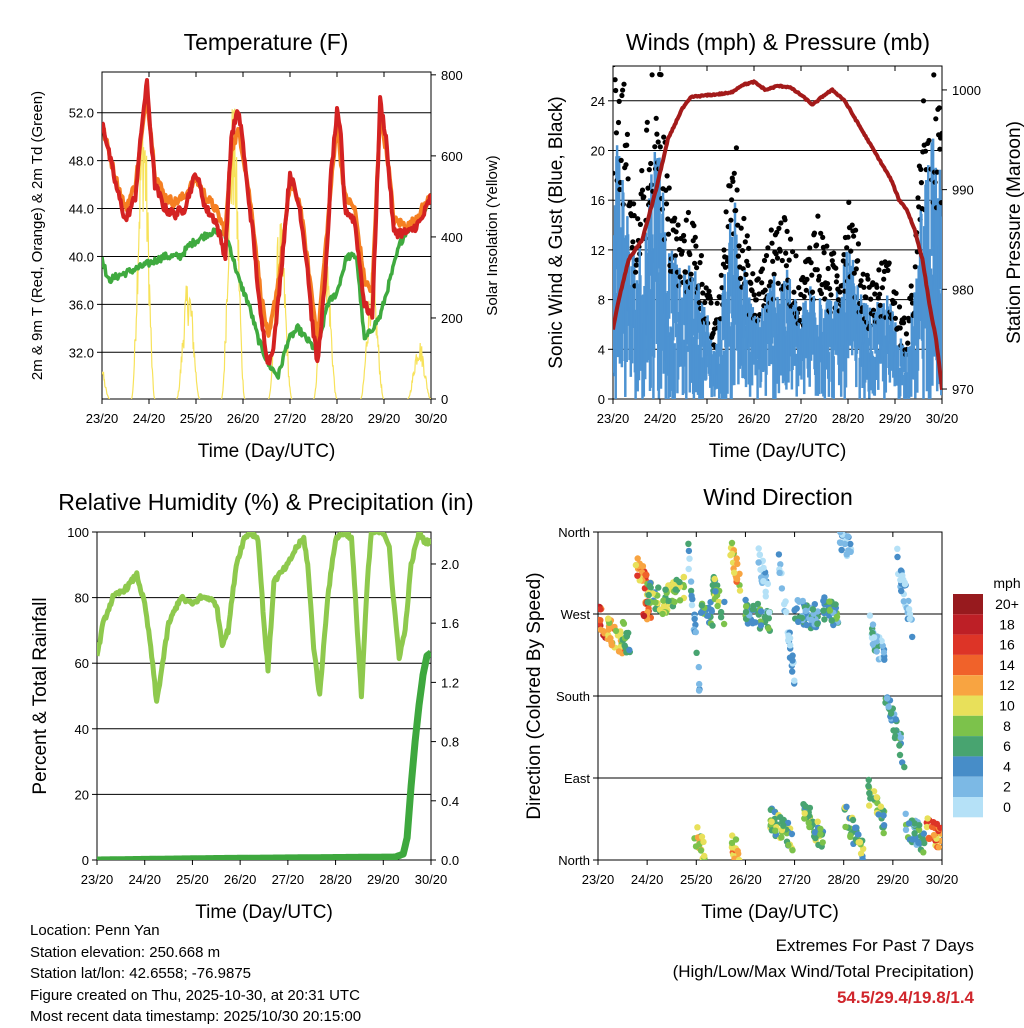  I want to click on winds-plot, so click(777, 232).